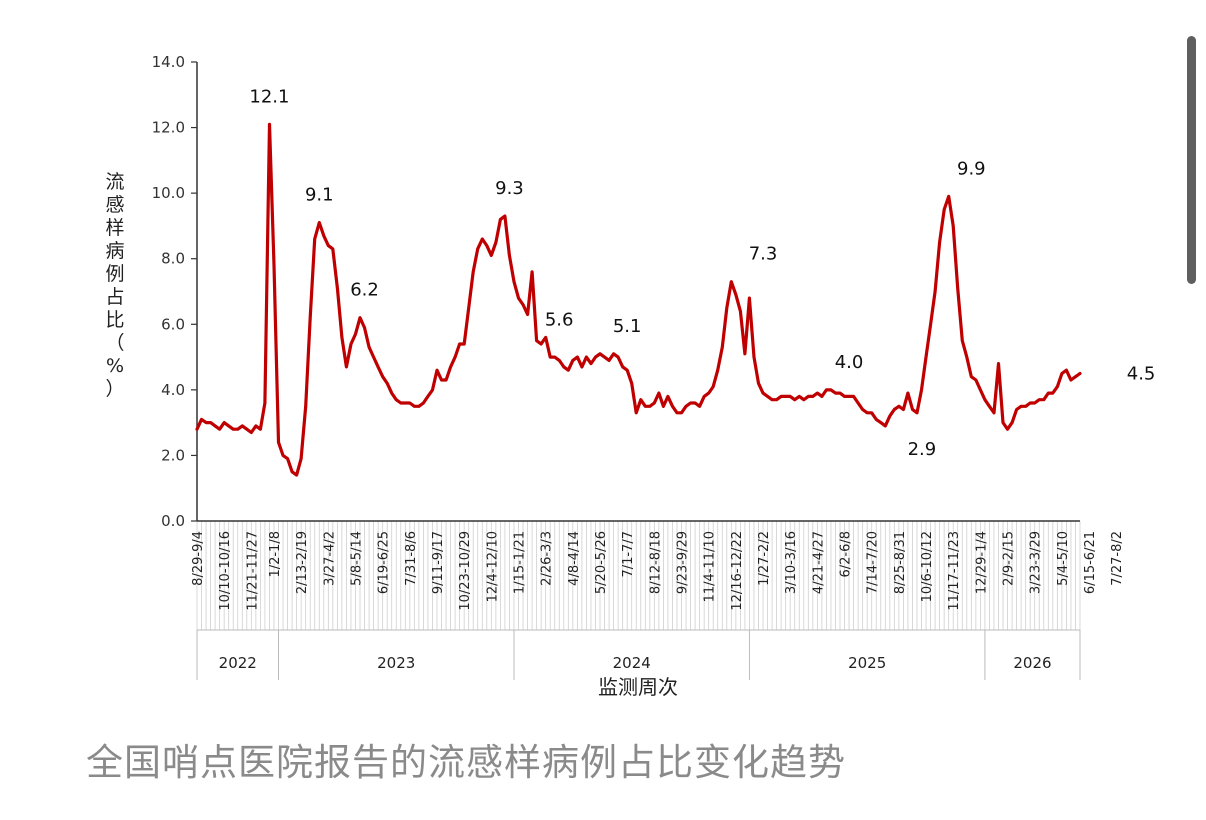 The width and height of the screenshot is (1206, 820). What do you see at coordinates (173, 521) in the screenshot?
I see `y-tick-label: 0.0` at bounding box center [173, 521].